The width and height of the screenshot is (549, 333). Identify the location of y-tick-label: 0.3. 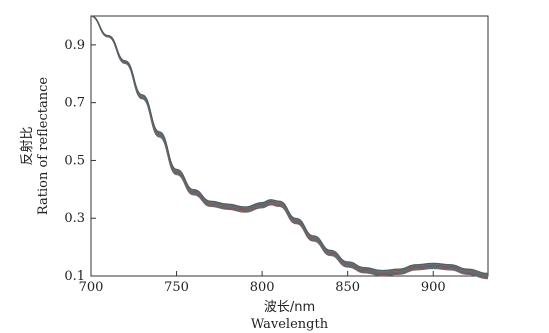
(74, 218).